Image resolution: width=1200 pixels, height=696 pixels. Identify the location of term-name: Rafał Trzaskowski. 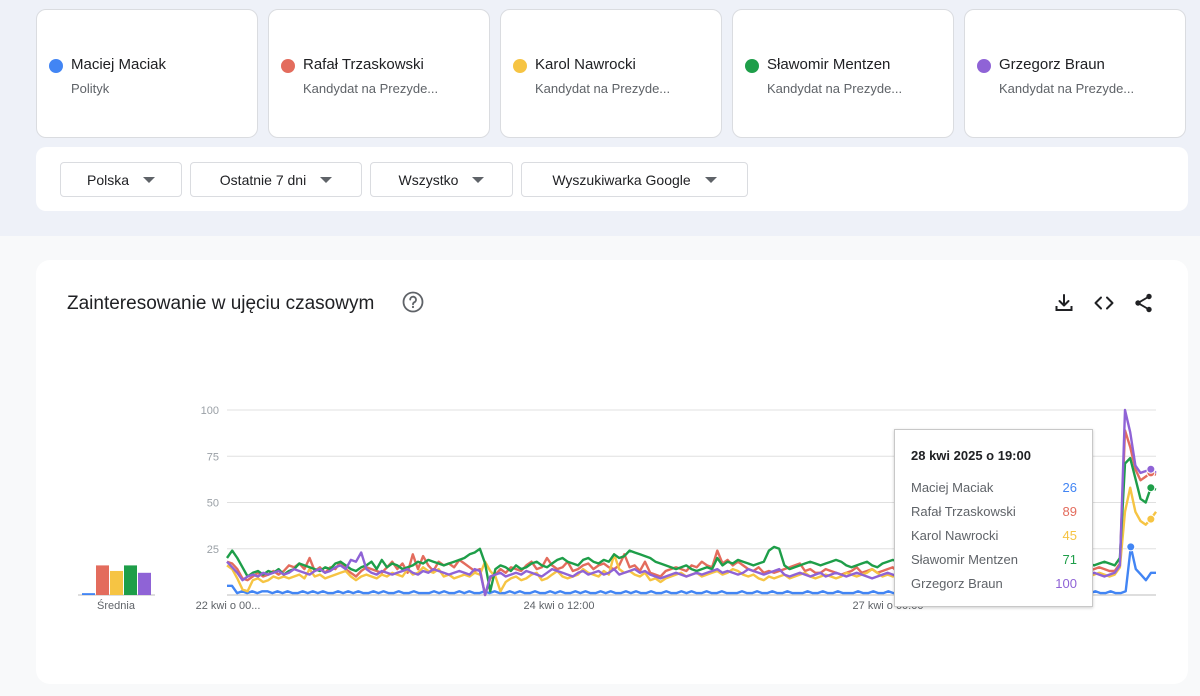
(363, 64).